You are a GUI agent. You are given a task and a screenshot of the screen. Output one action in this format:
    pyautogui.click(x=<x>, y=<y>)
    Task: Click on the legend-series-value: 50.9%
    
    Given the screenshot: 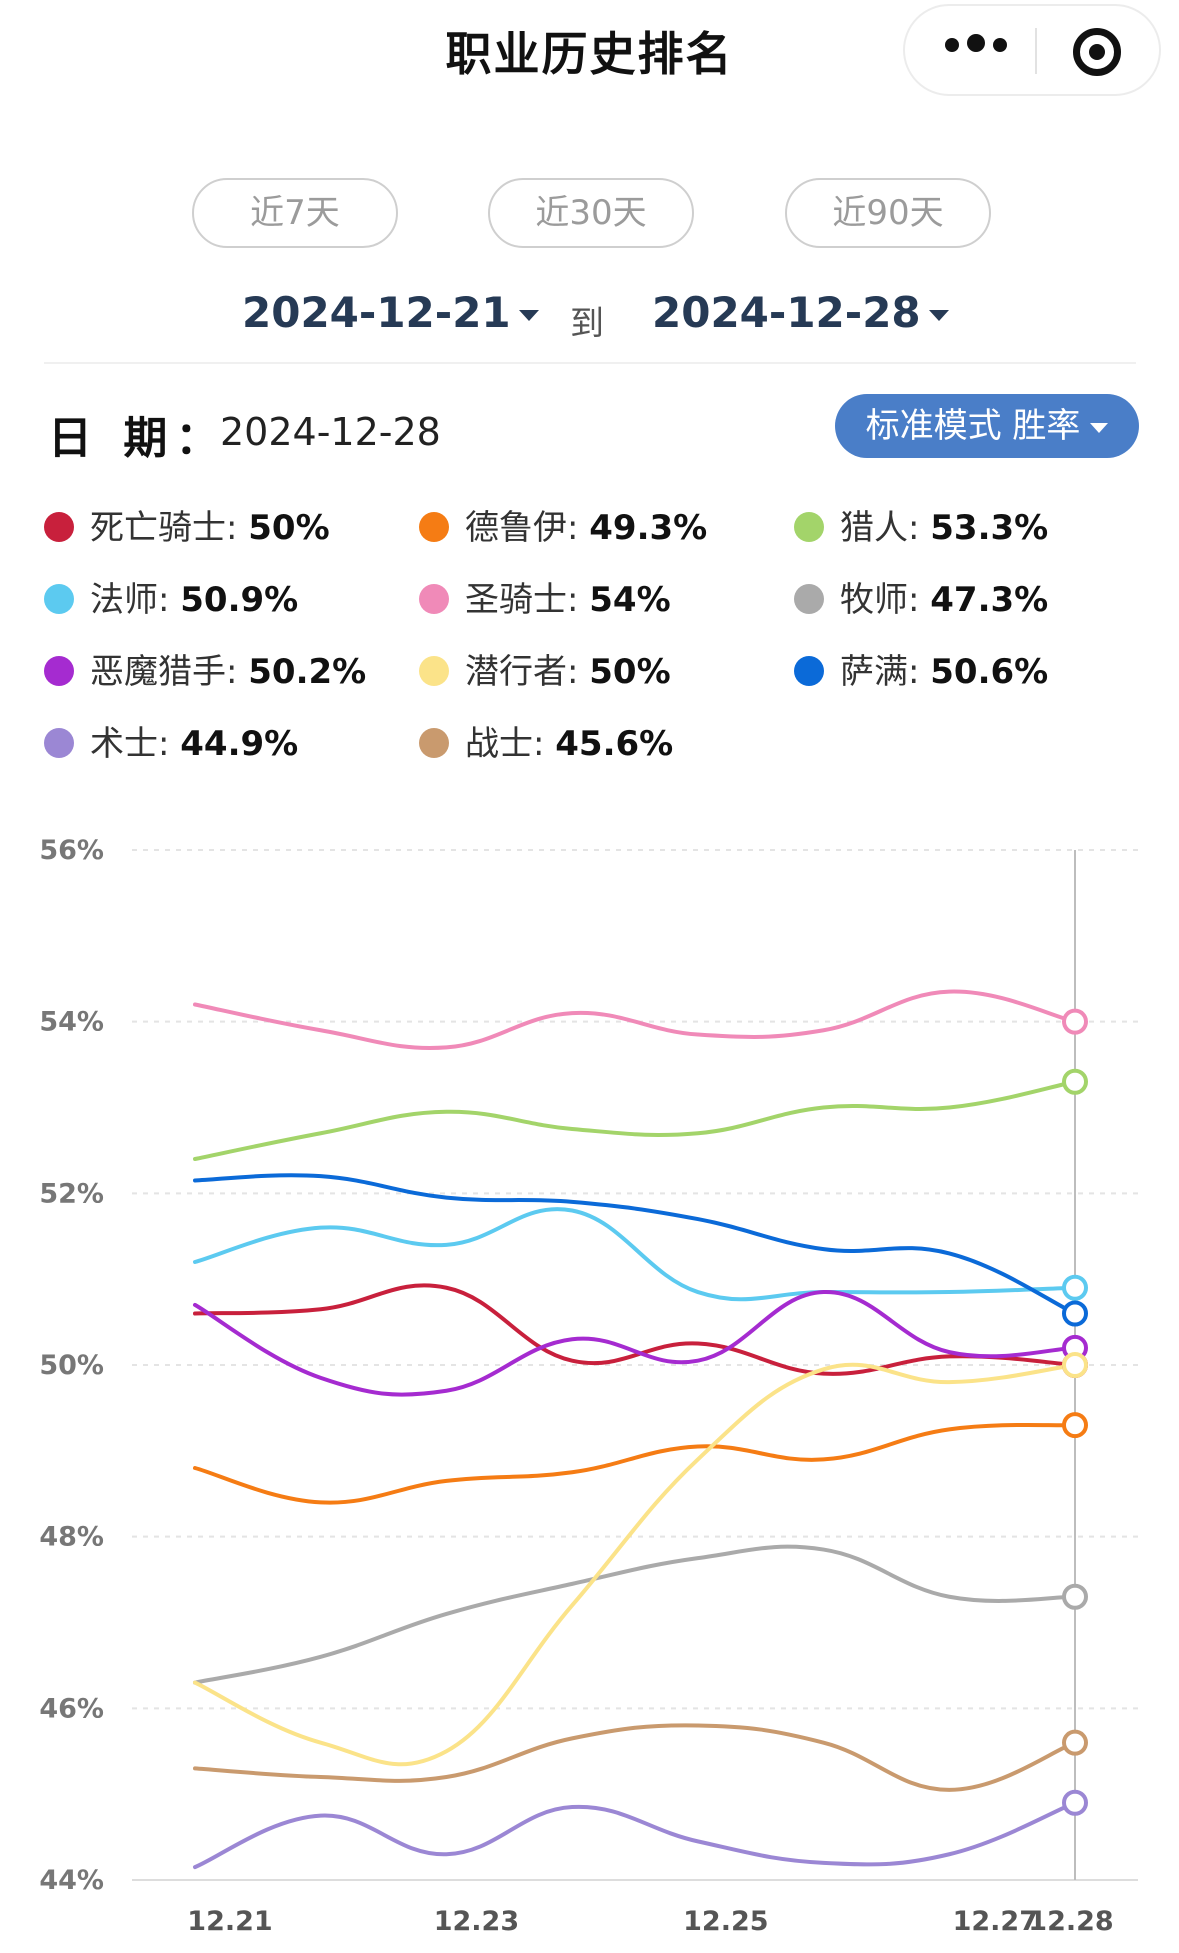 What is the action you would take?
    pyautogui.click(x=239, y=600)
    